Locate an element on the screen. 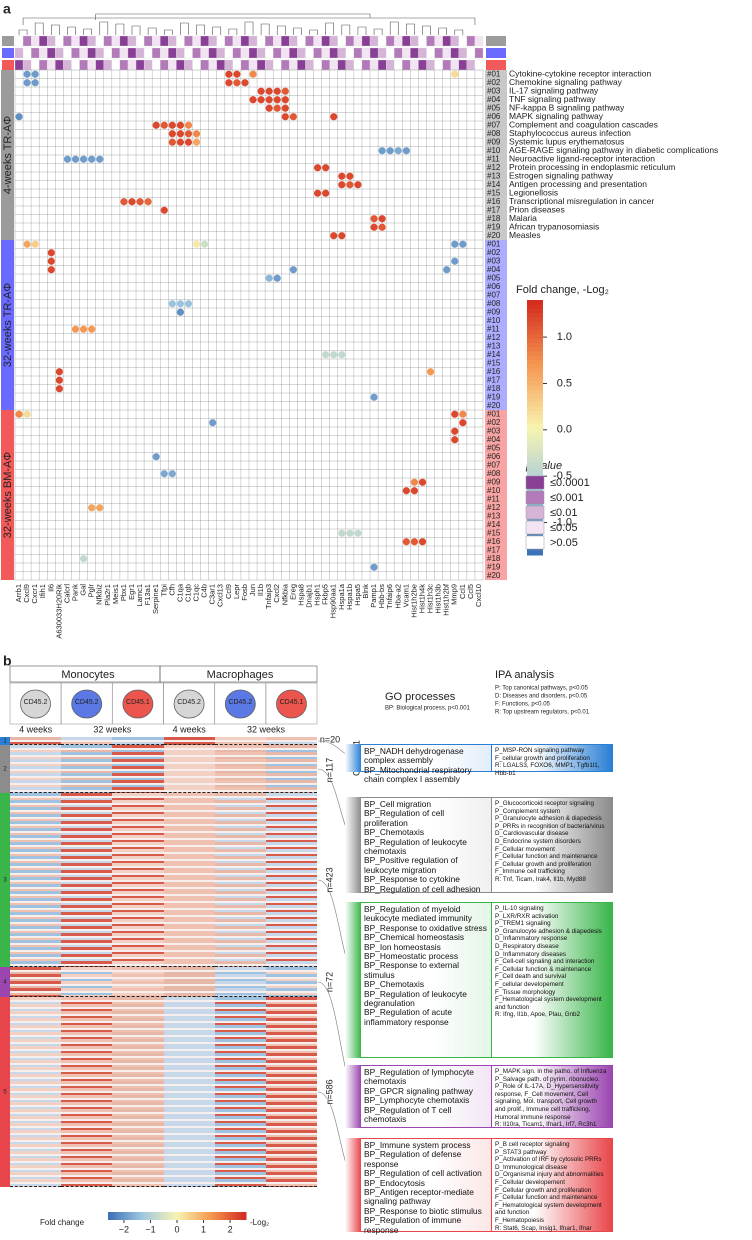  row-id: #13 is located at coordinates (494, 515).